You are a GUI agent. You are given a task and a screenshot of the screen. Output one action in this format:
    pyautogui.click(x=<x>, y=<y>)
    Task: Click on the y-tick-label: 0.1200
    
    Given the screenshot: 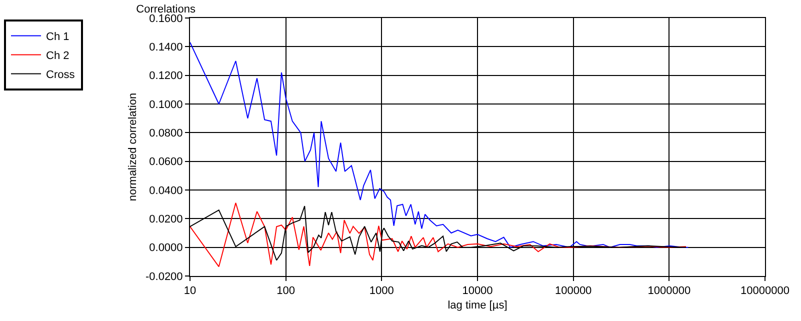 What is the action you would take?
    pyautogui.click(x=166, y=76)
    